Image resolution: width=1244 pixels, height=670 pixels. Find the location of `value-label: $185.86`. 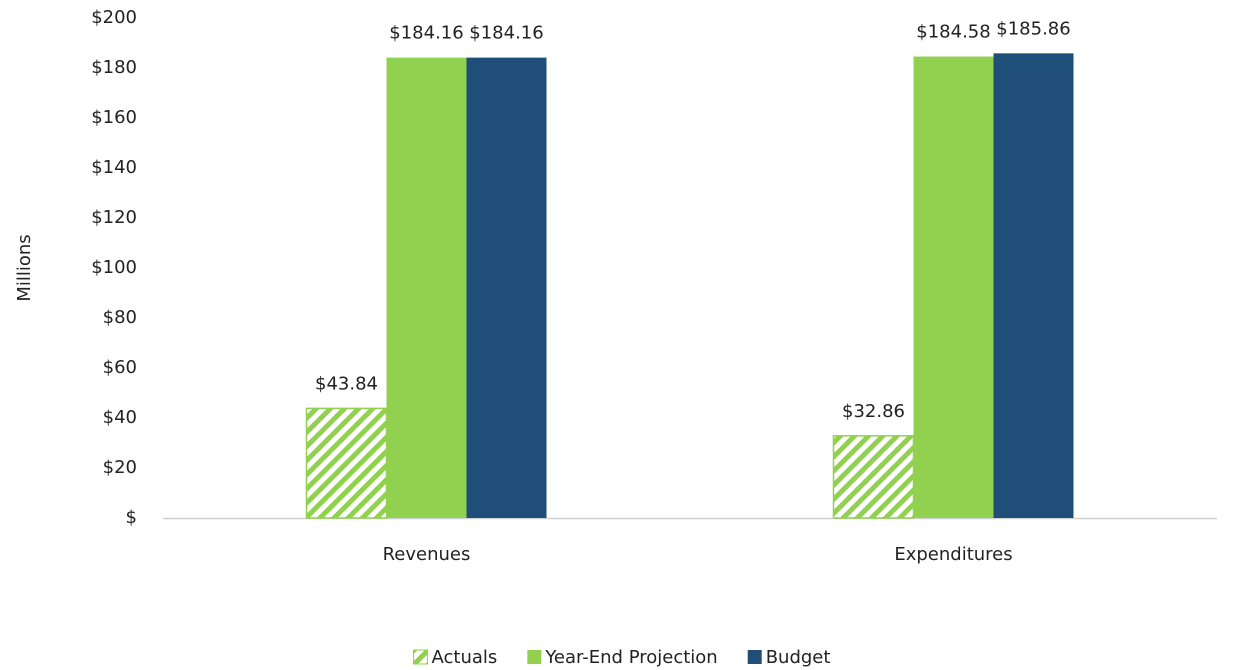

value-label: $185.86 is located at coordinates (1033, 28).